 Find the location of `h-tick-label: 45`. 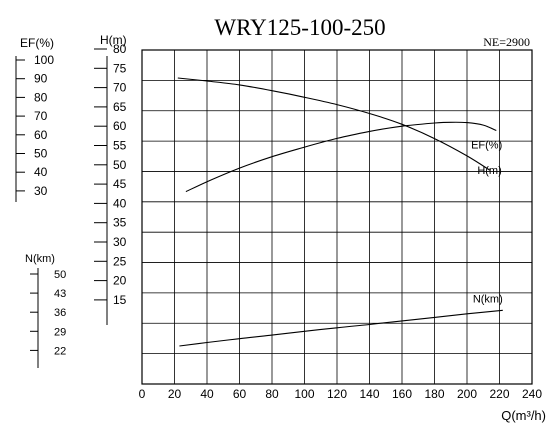

h-tick-label: 45 is located at coordinates (120, 184).